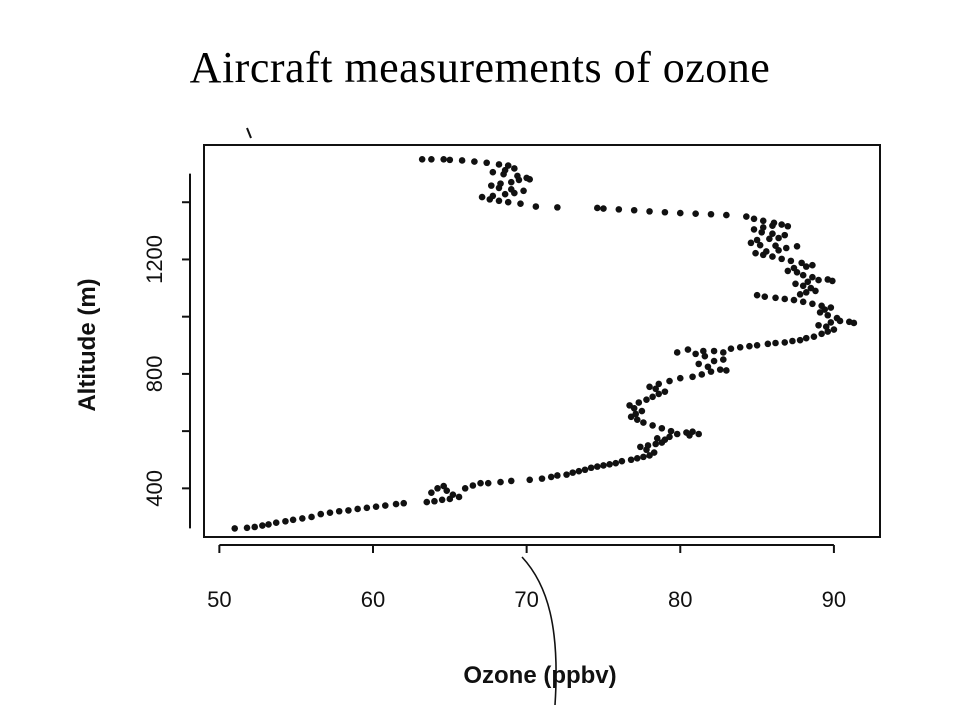  Describe the element at coordinates (526, 599) in the screenshot. I see `x-tick-label: 70` at that location.